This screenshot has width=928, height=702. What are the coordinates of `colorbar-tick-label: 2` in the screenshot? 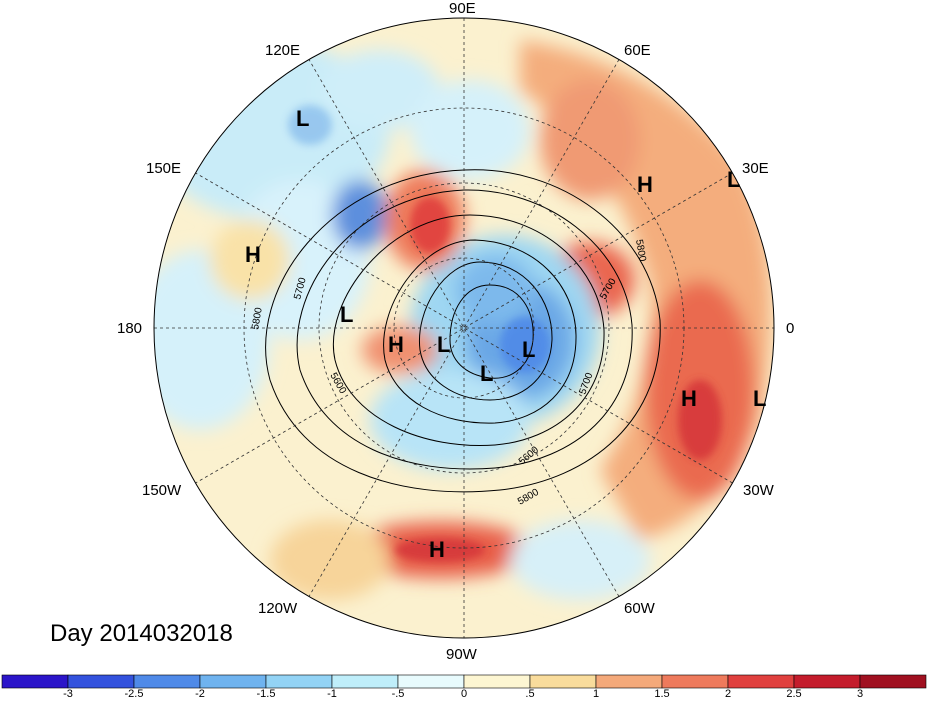 It's located at (728, 694).